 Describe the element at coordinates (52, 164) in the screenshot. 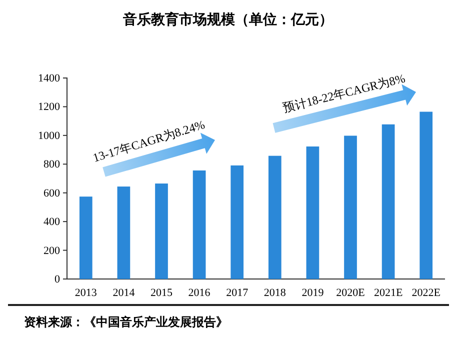

I see `y-tick-label: 800` at that location.